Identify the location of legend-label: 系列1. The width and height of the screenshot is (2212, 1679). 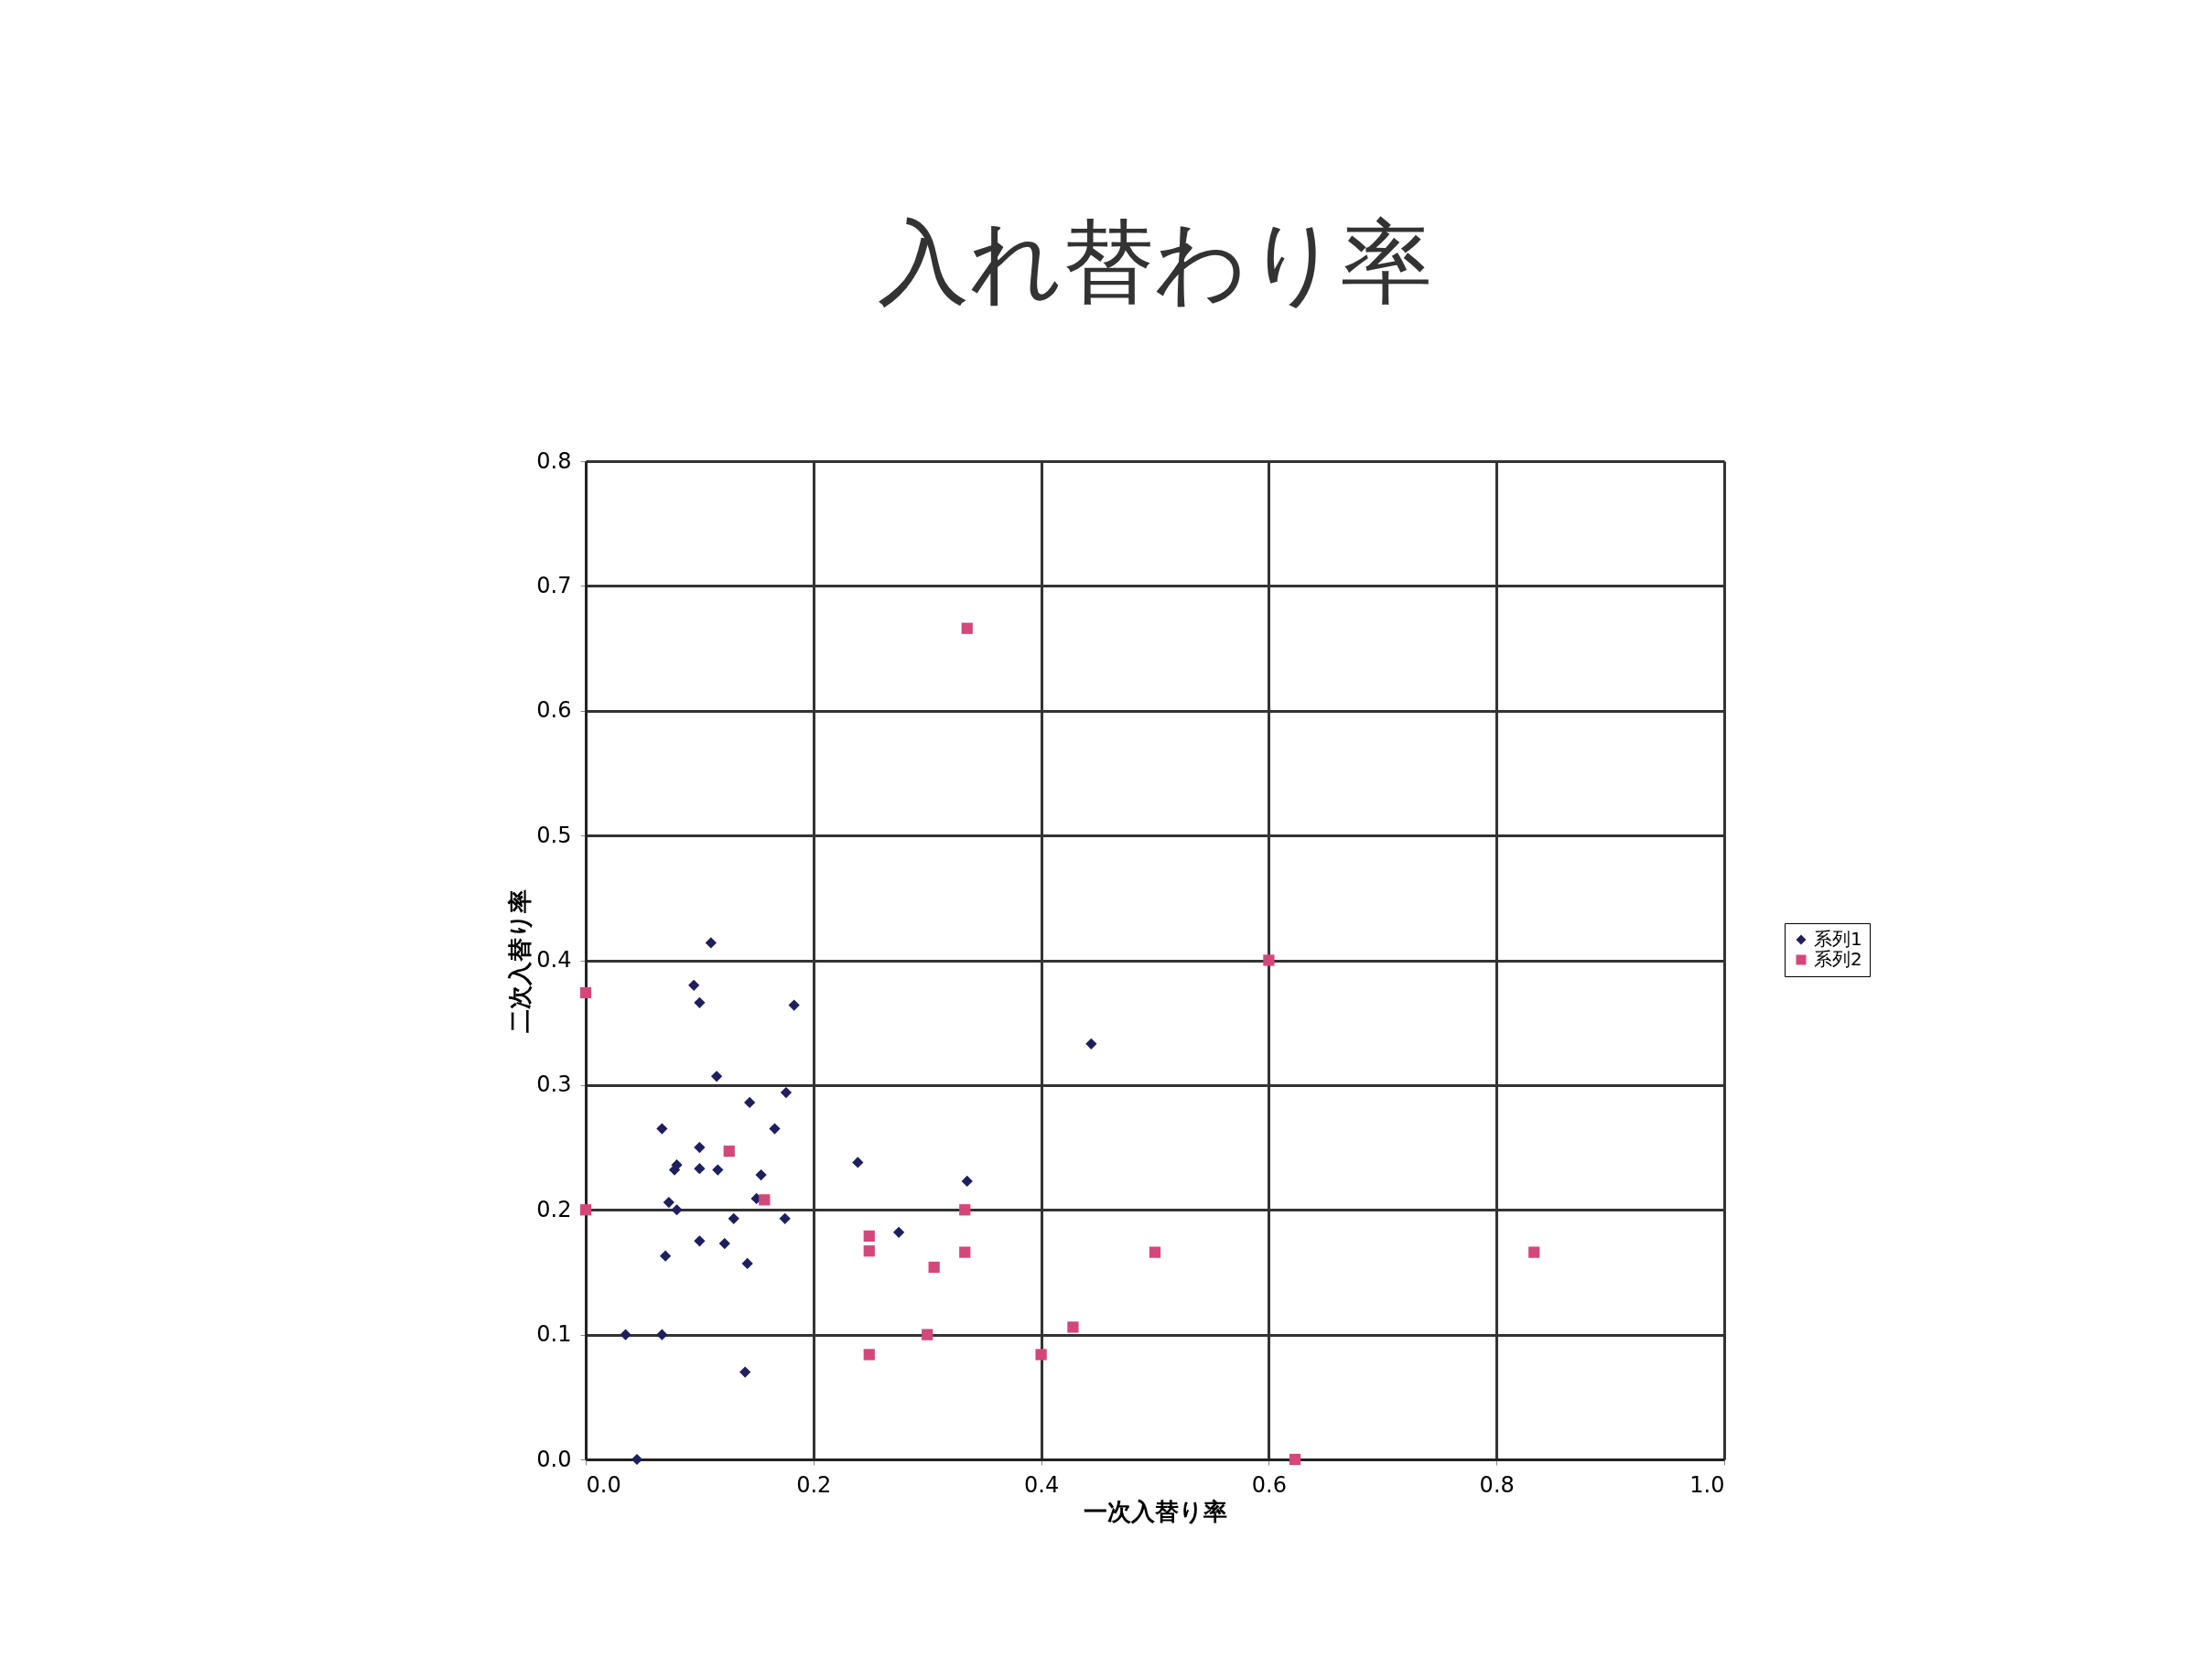
(1838, 939).